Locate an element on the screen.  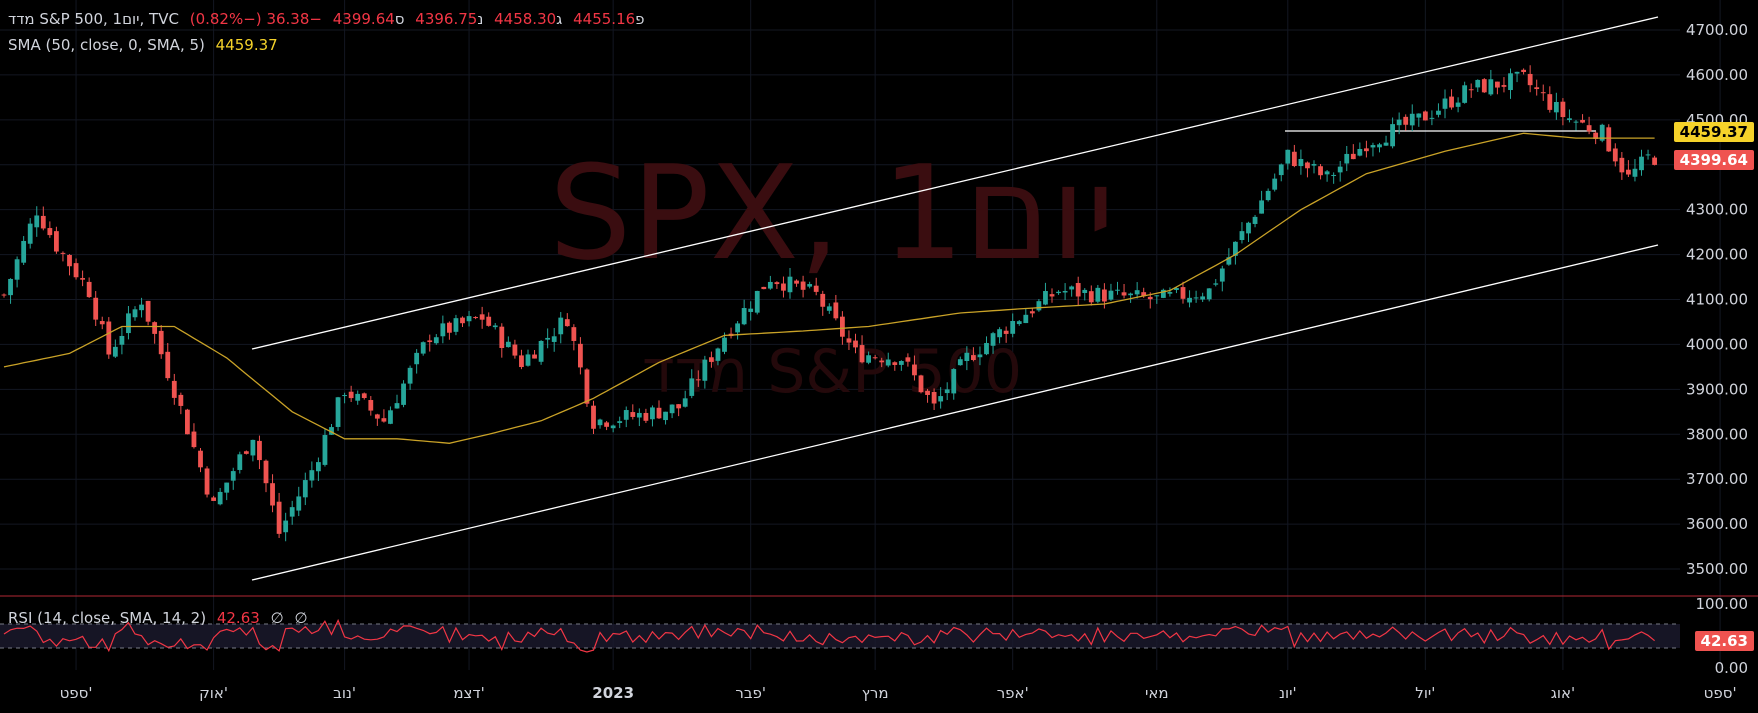
price-tick-label: 4700.00 is located at coordinates (1717, 30).